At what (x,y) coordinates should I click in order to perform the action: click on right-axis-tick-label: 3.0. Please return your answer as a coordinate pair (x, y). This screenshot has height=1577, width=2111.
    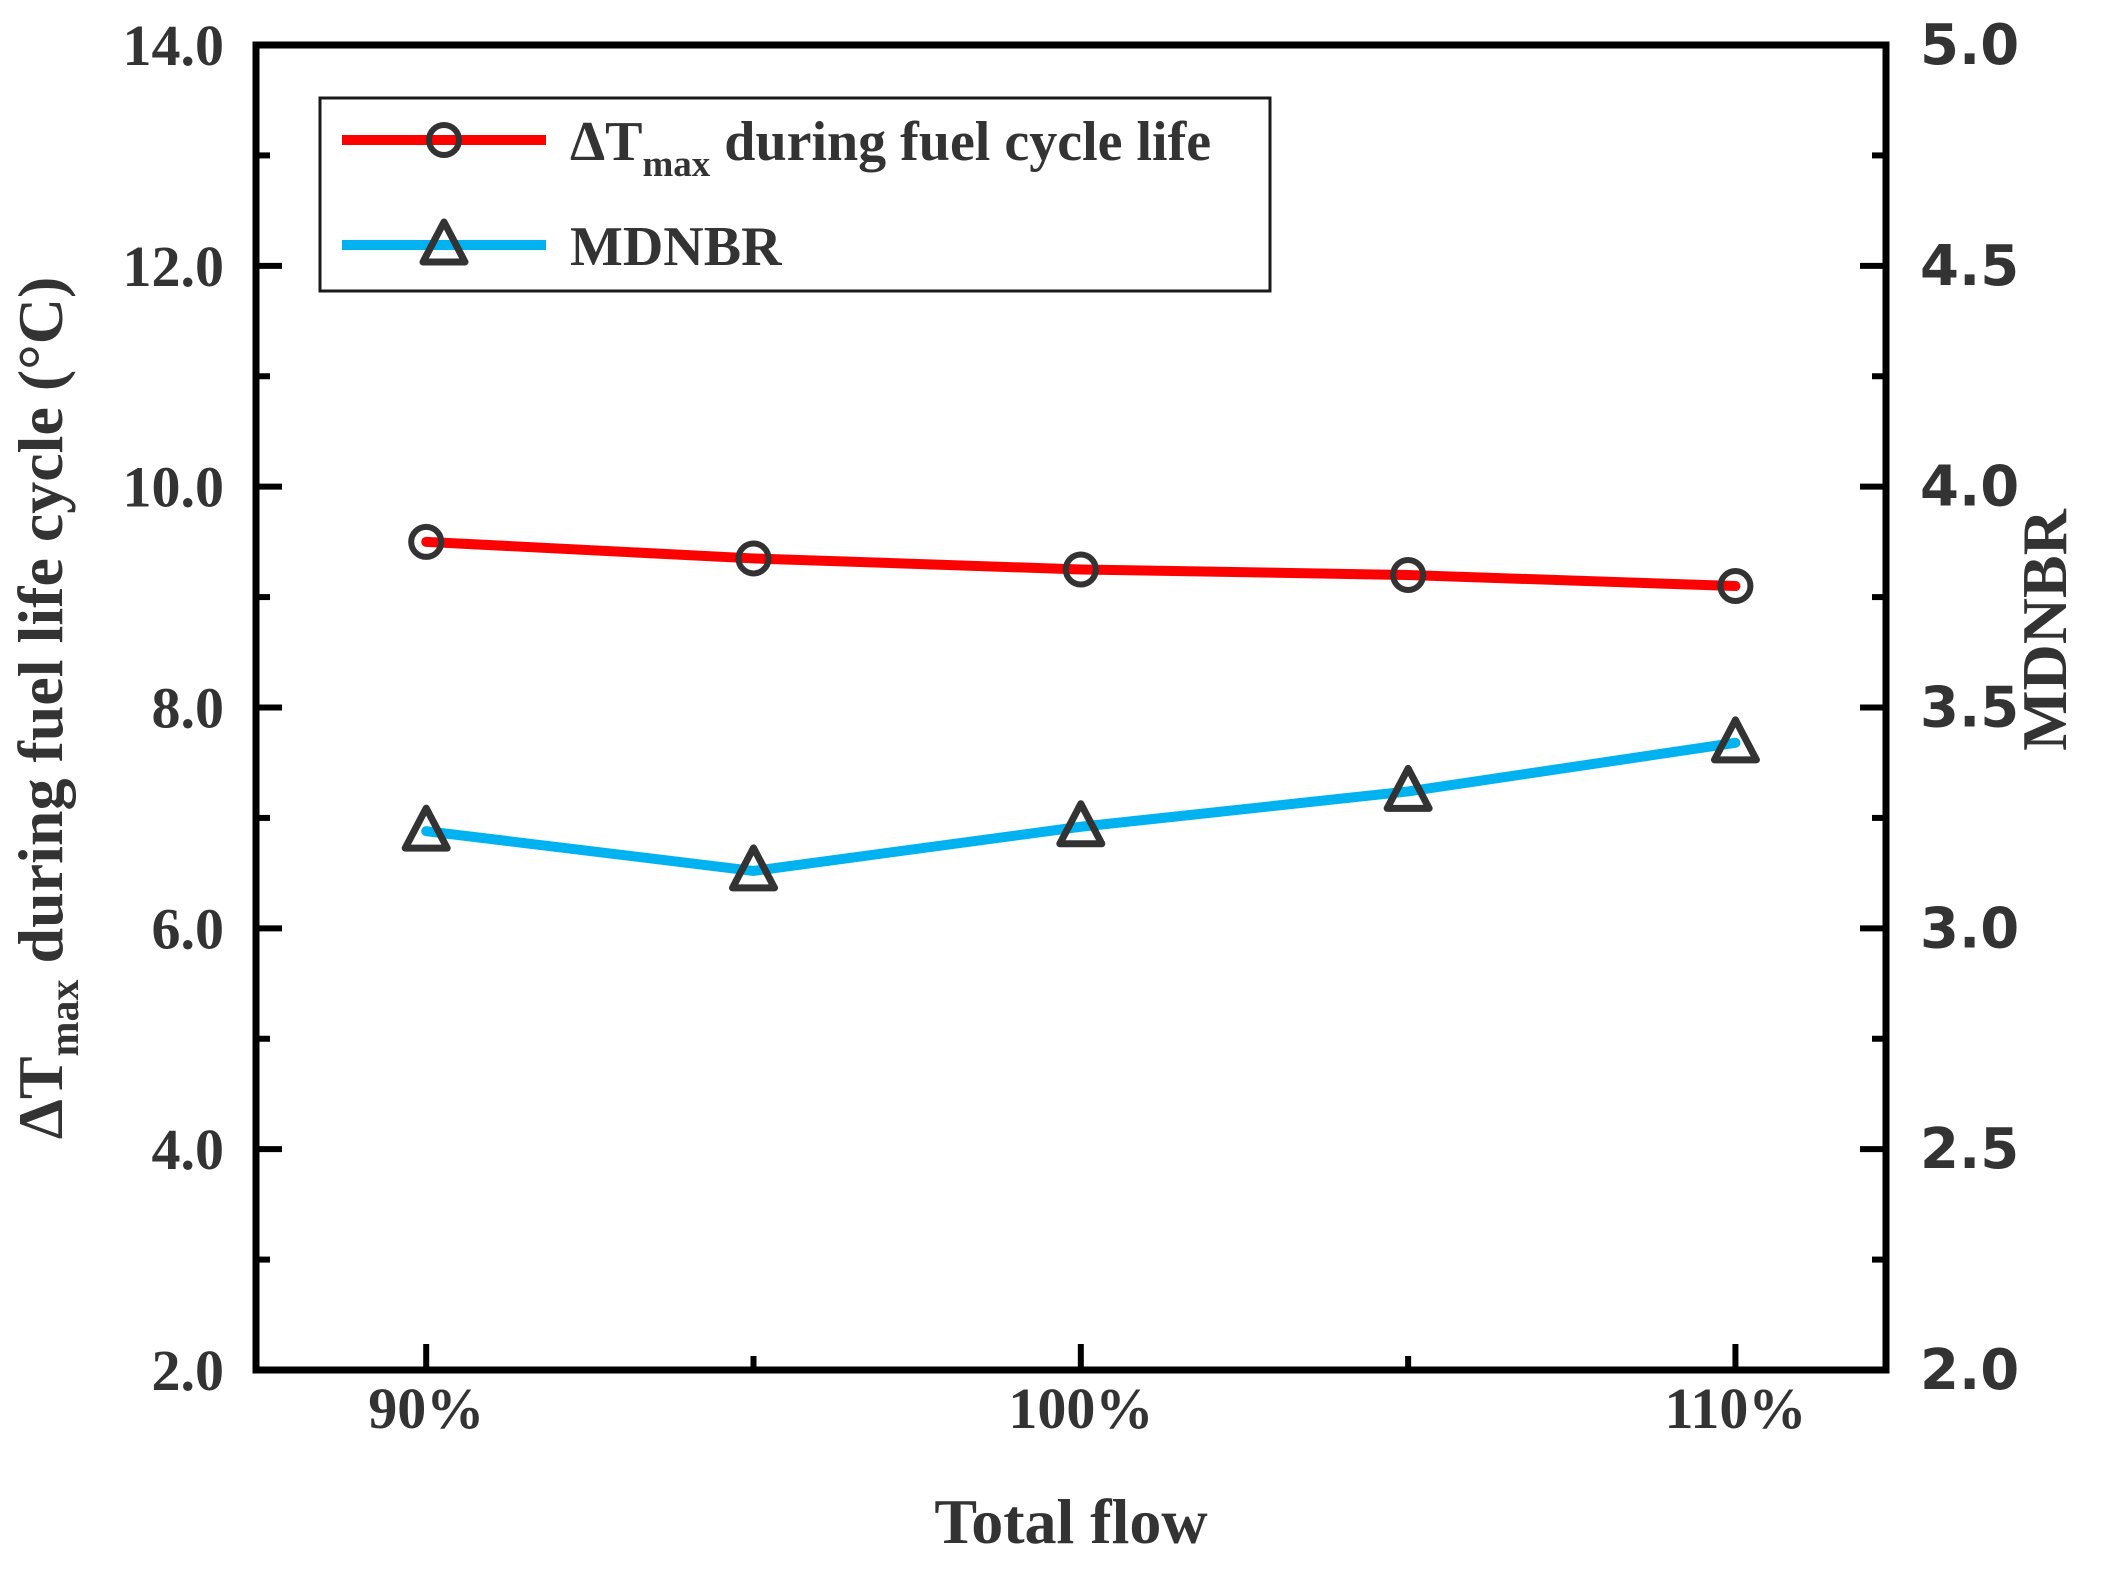
    Looking at the image, I should click on (1969, 928).